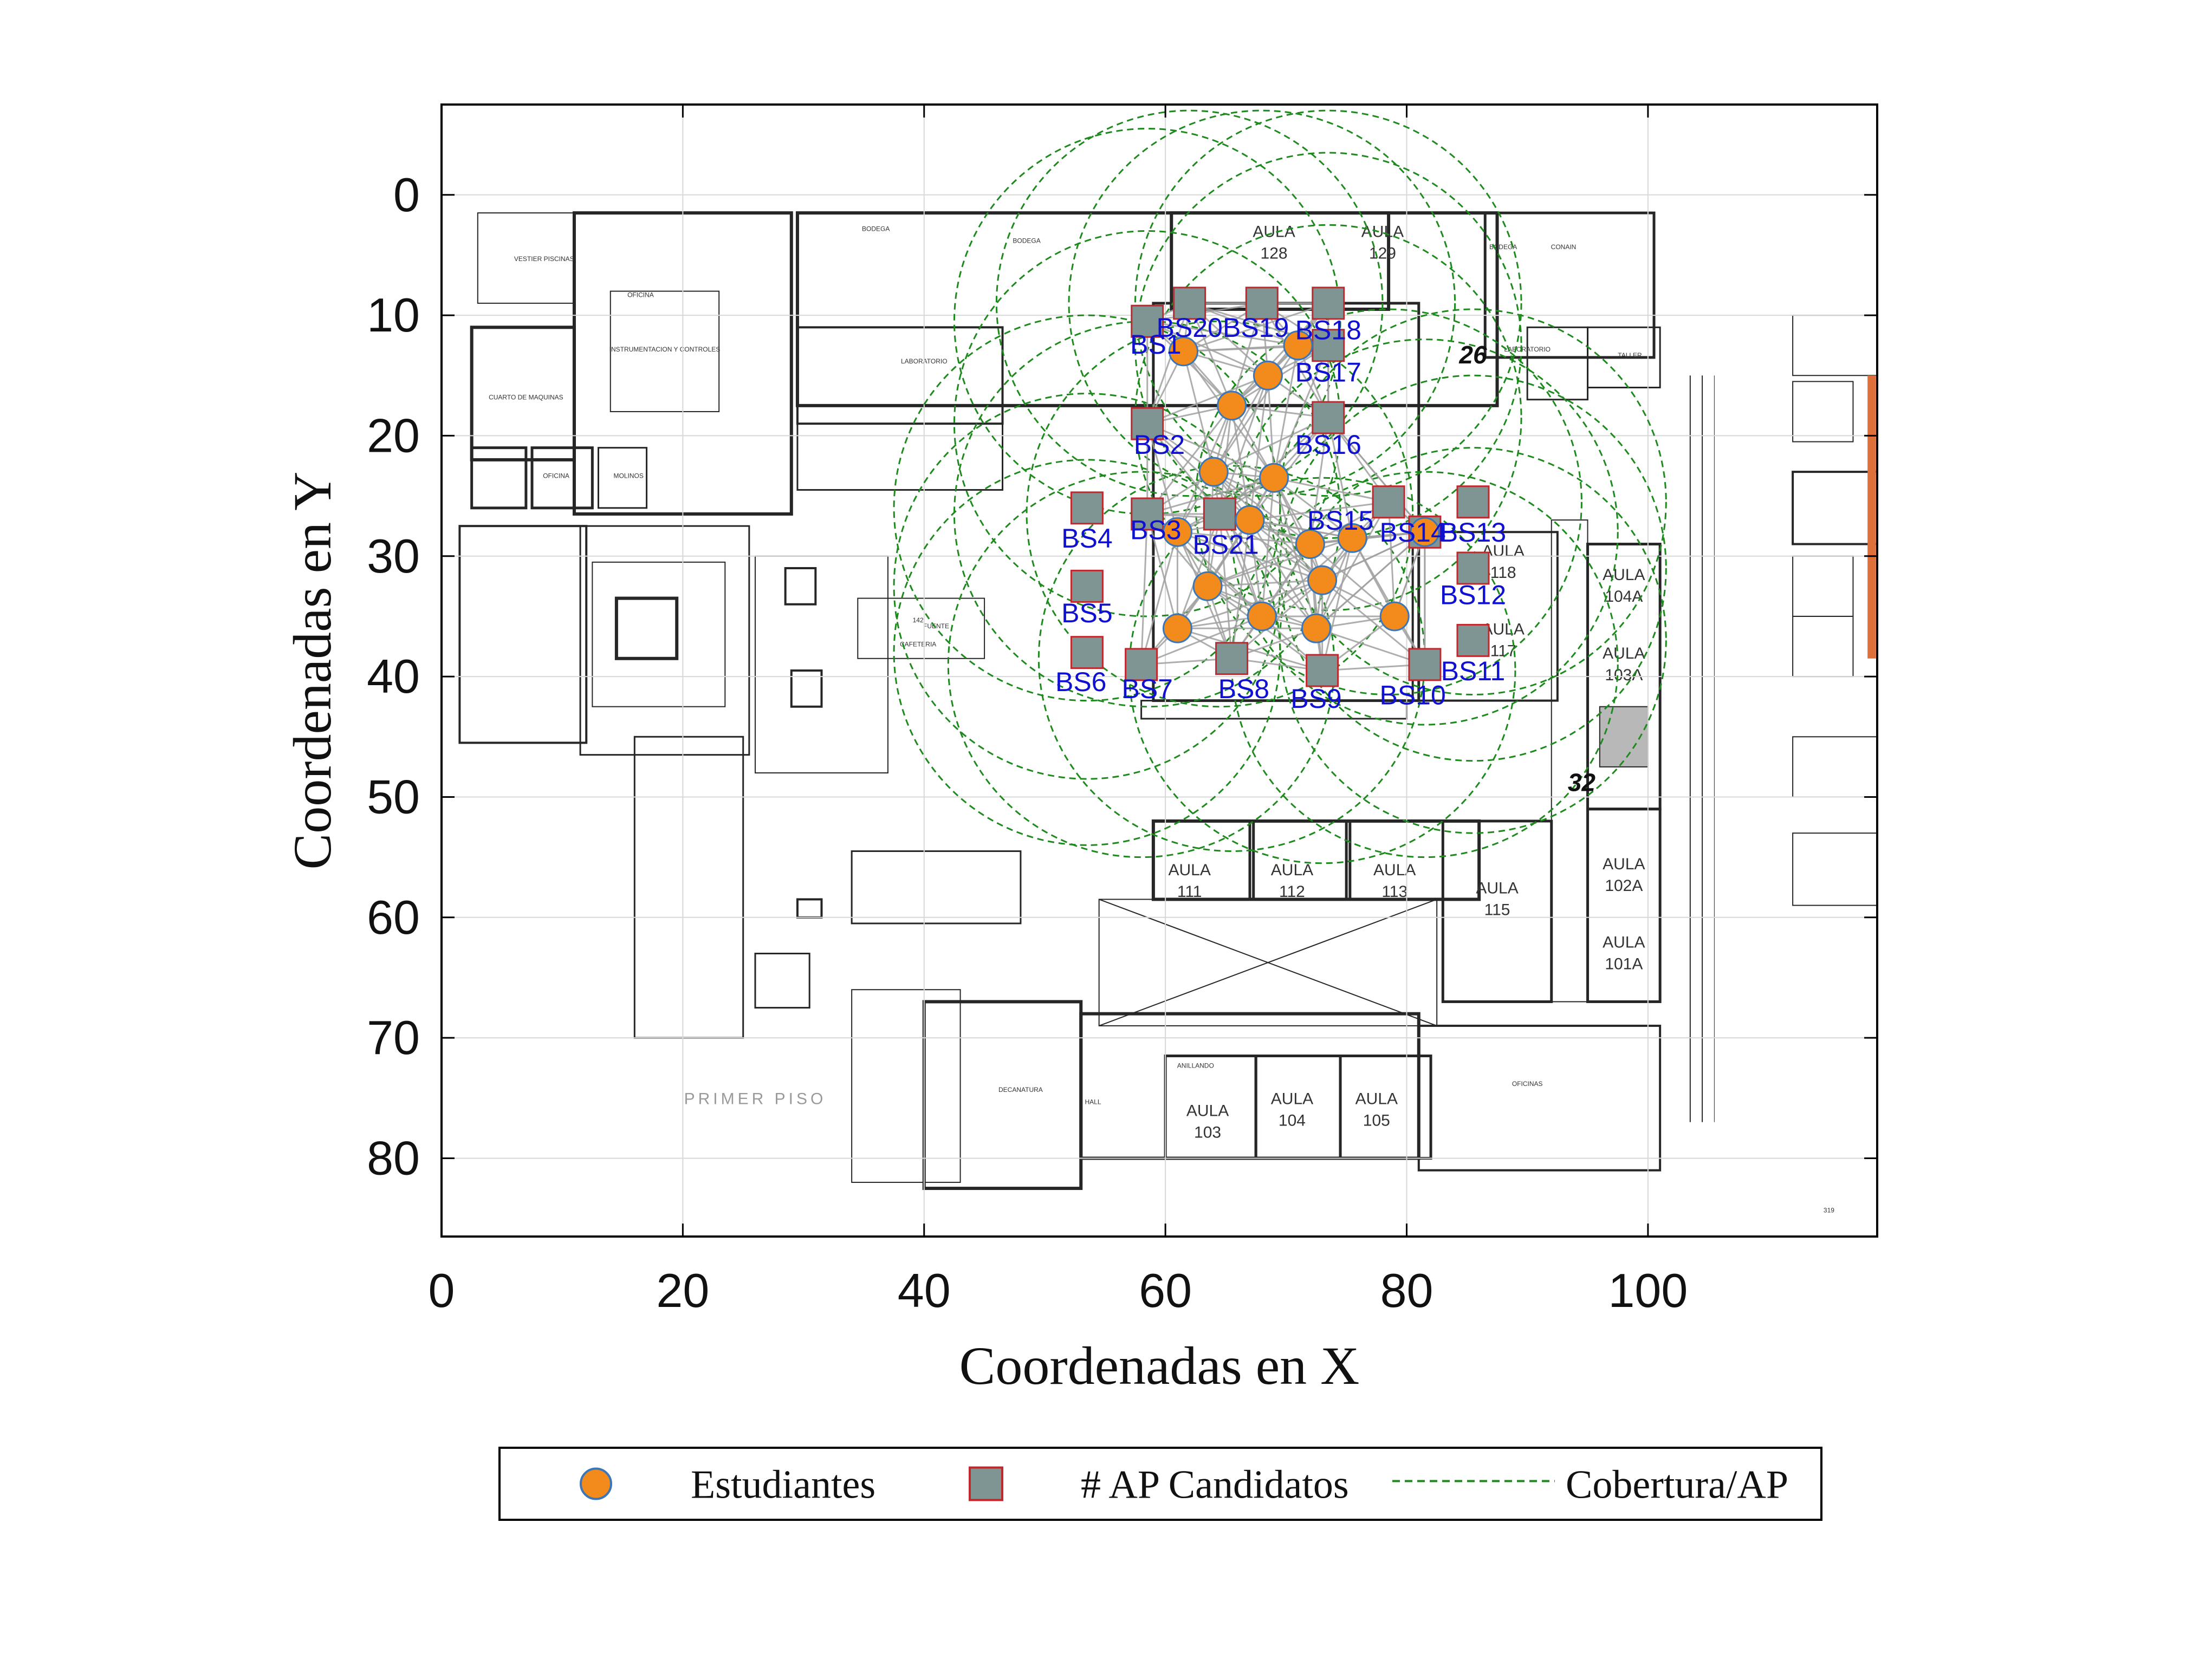  What do you see at coordinates (1677, 1485) in the screenshot?
I see `legend-label: Cobertura/AP` at bounding box center [1677, 1485].